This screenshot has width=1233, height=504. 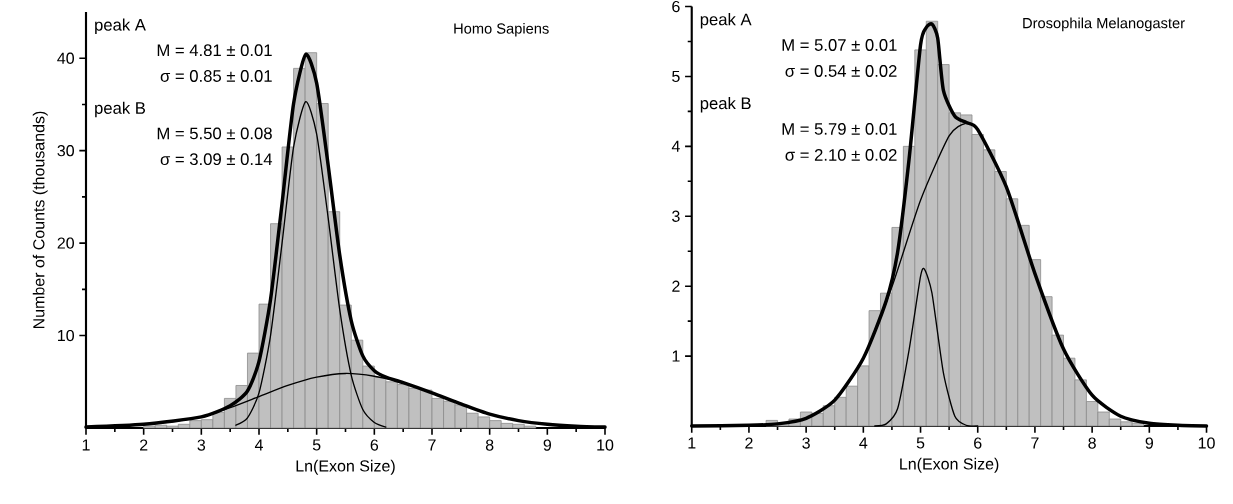 I want to click on annotation: M = 4.81 ± 0.01, so click(x=214, y=50).